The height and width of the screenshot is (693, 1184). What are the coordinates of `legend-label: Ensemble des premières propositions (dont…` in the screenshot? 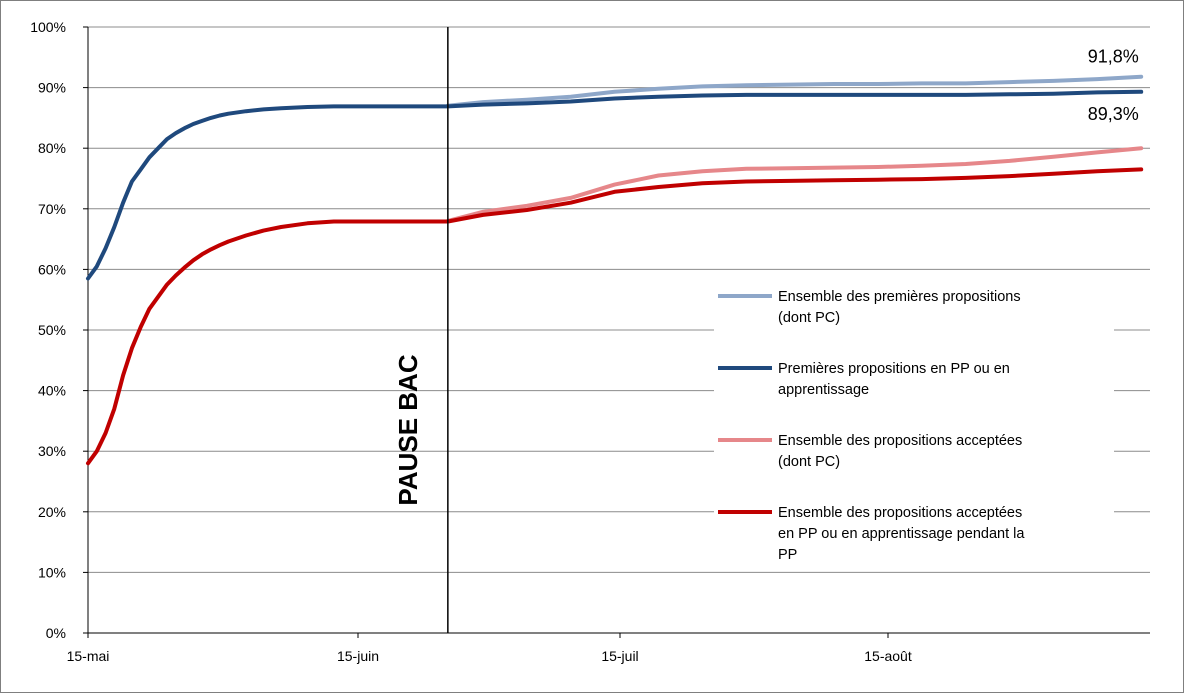 It's located at (899, 307).